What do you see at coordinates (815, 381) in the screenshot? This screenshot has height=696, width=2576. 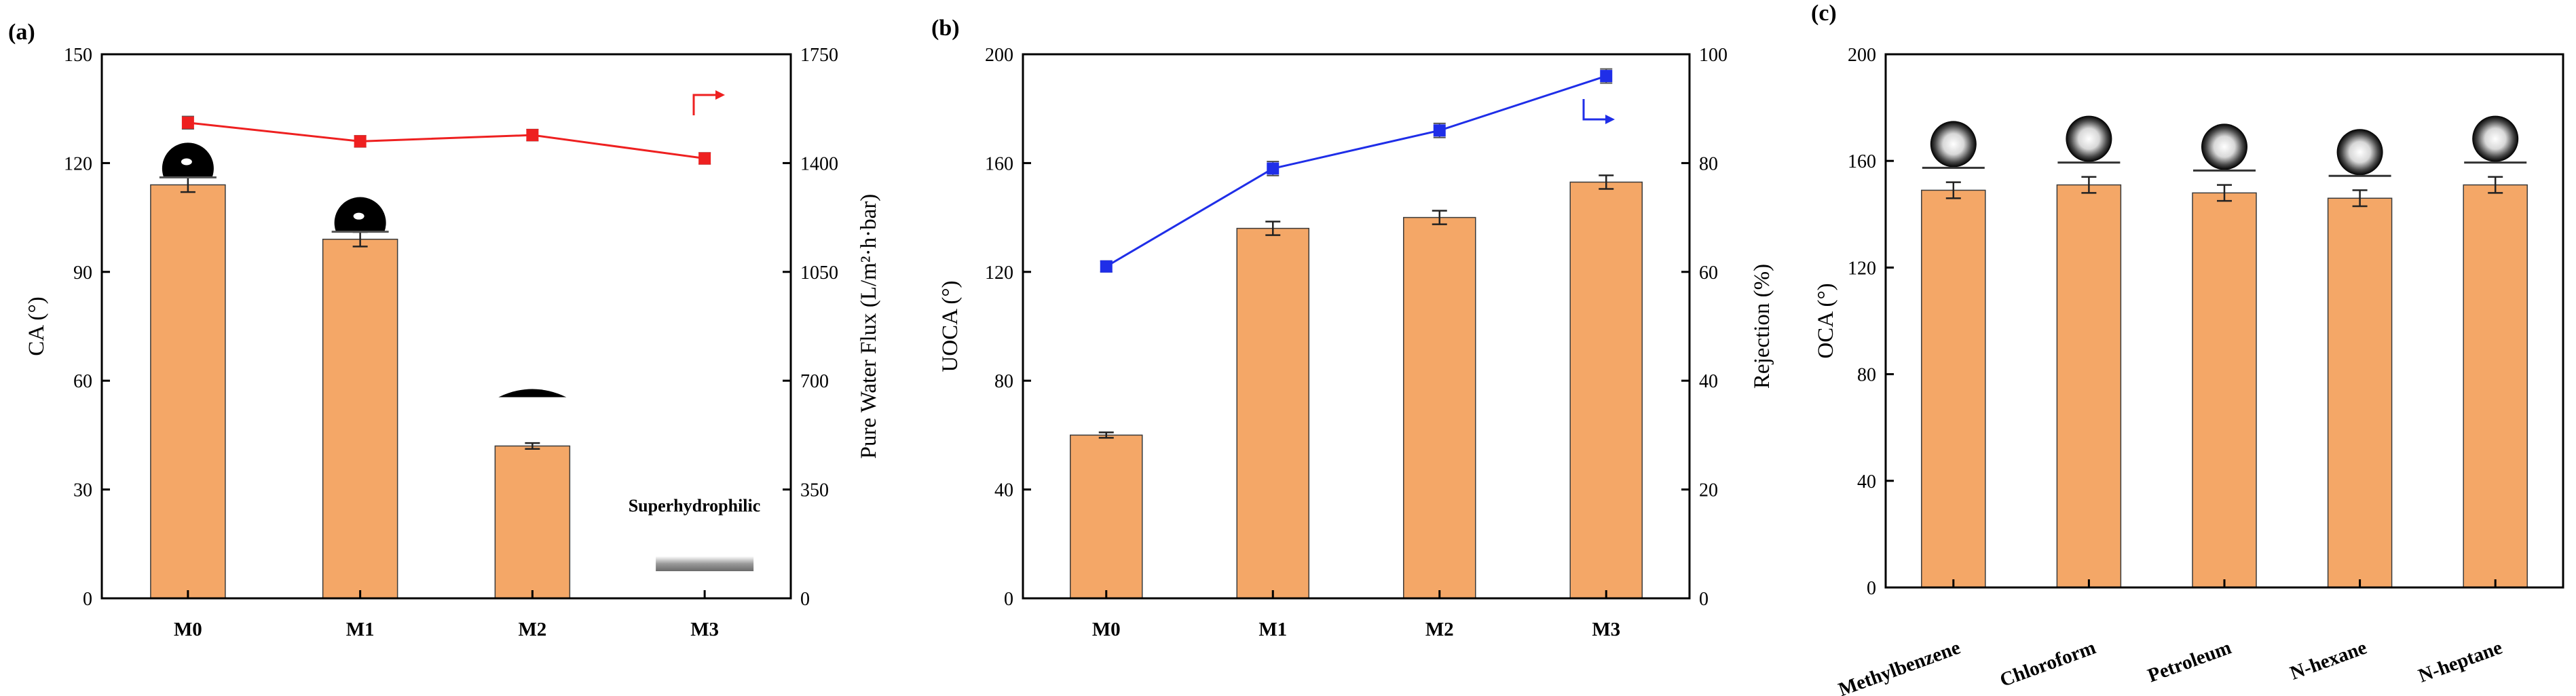 I see `right-tick-label: 700` at bounding box center [815, 381].